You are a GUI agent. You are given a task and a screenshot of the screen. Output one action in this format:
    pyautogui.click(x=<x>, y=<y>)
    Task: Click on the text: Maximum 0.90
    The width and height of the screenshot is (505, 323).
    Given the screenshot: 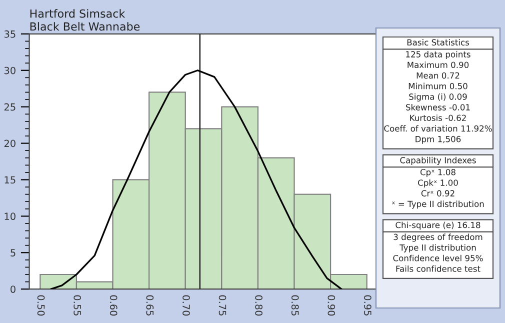 What is the action you would take?
    pyautogui.click(x=438, y=65)
    